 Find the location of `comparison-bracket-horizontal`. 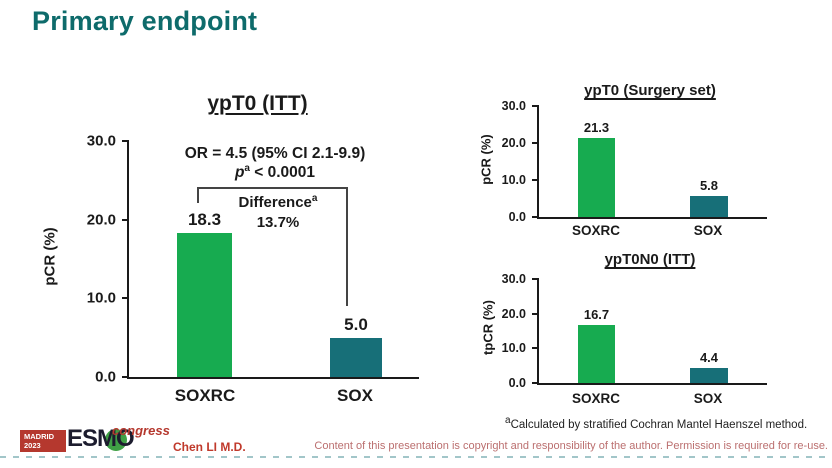

comparison-bracket-horizontal is located at coordinates (272, 188).